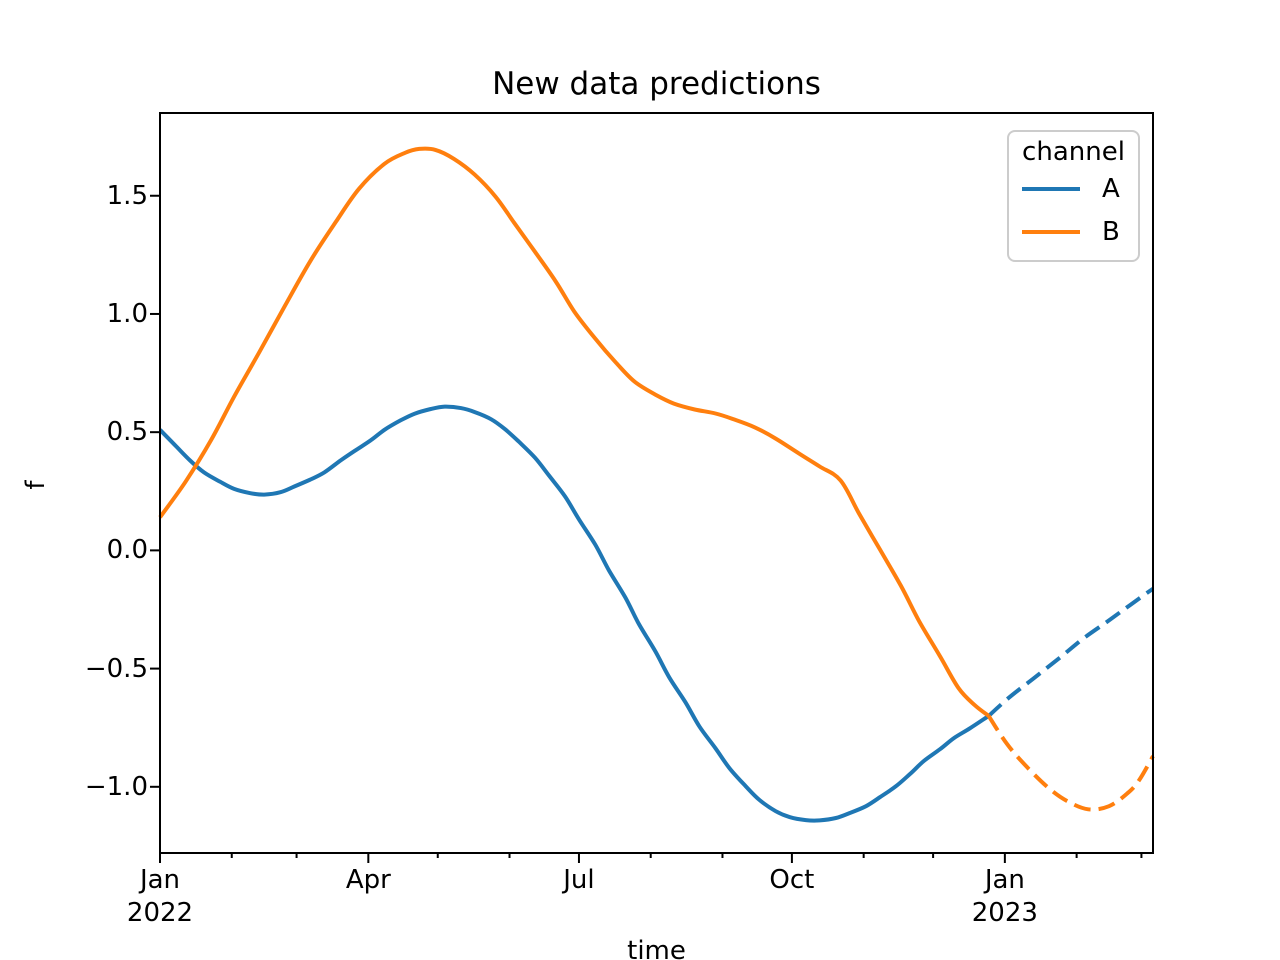 This screenshot has width=1280, height=960. I want to click on x-tick-label: Oct, so click(792, 880).